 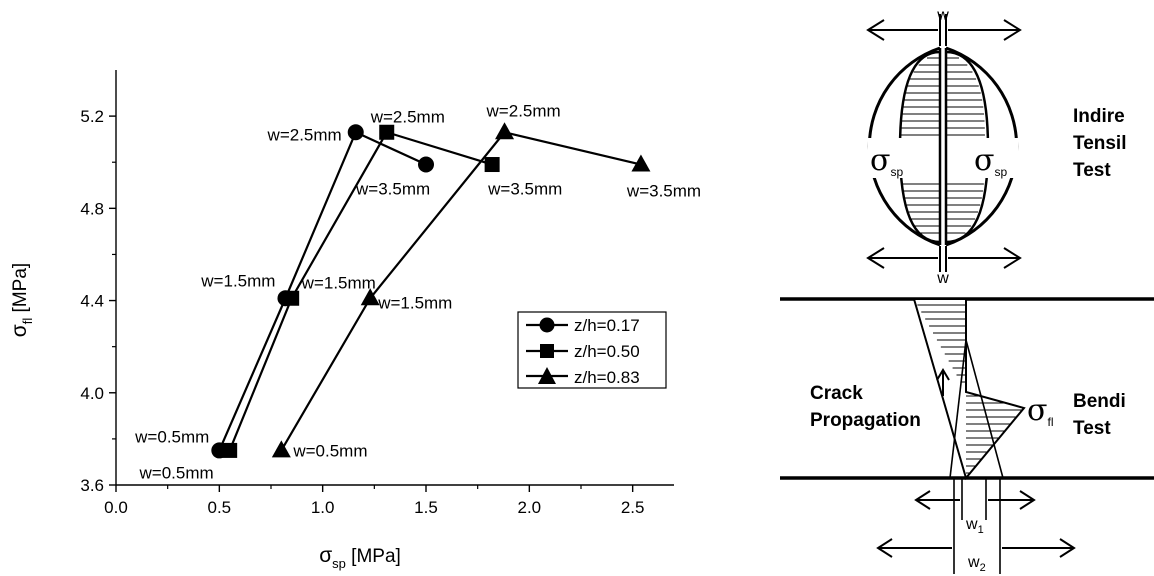 What do you see at coordinates (942, 15) in the screenshot?
I see `top-width-label: w` at bounding box center [942, 15].